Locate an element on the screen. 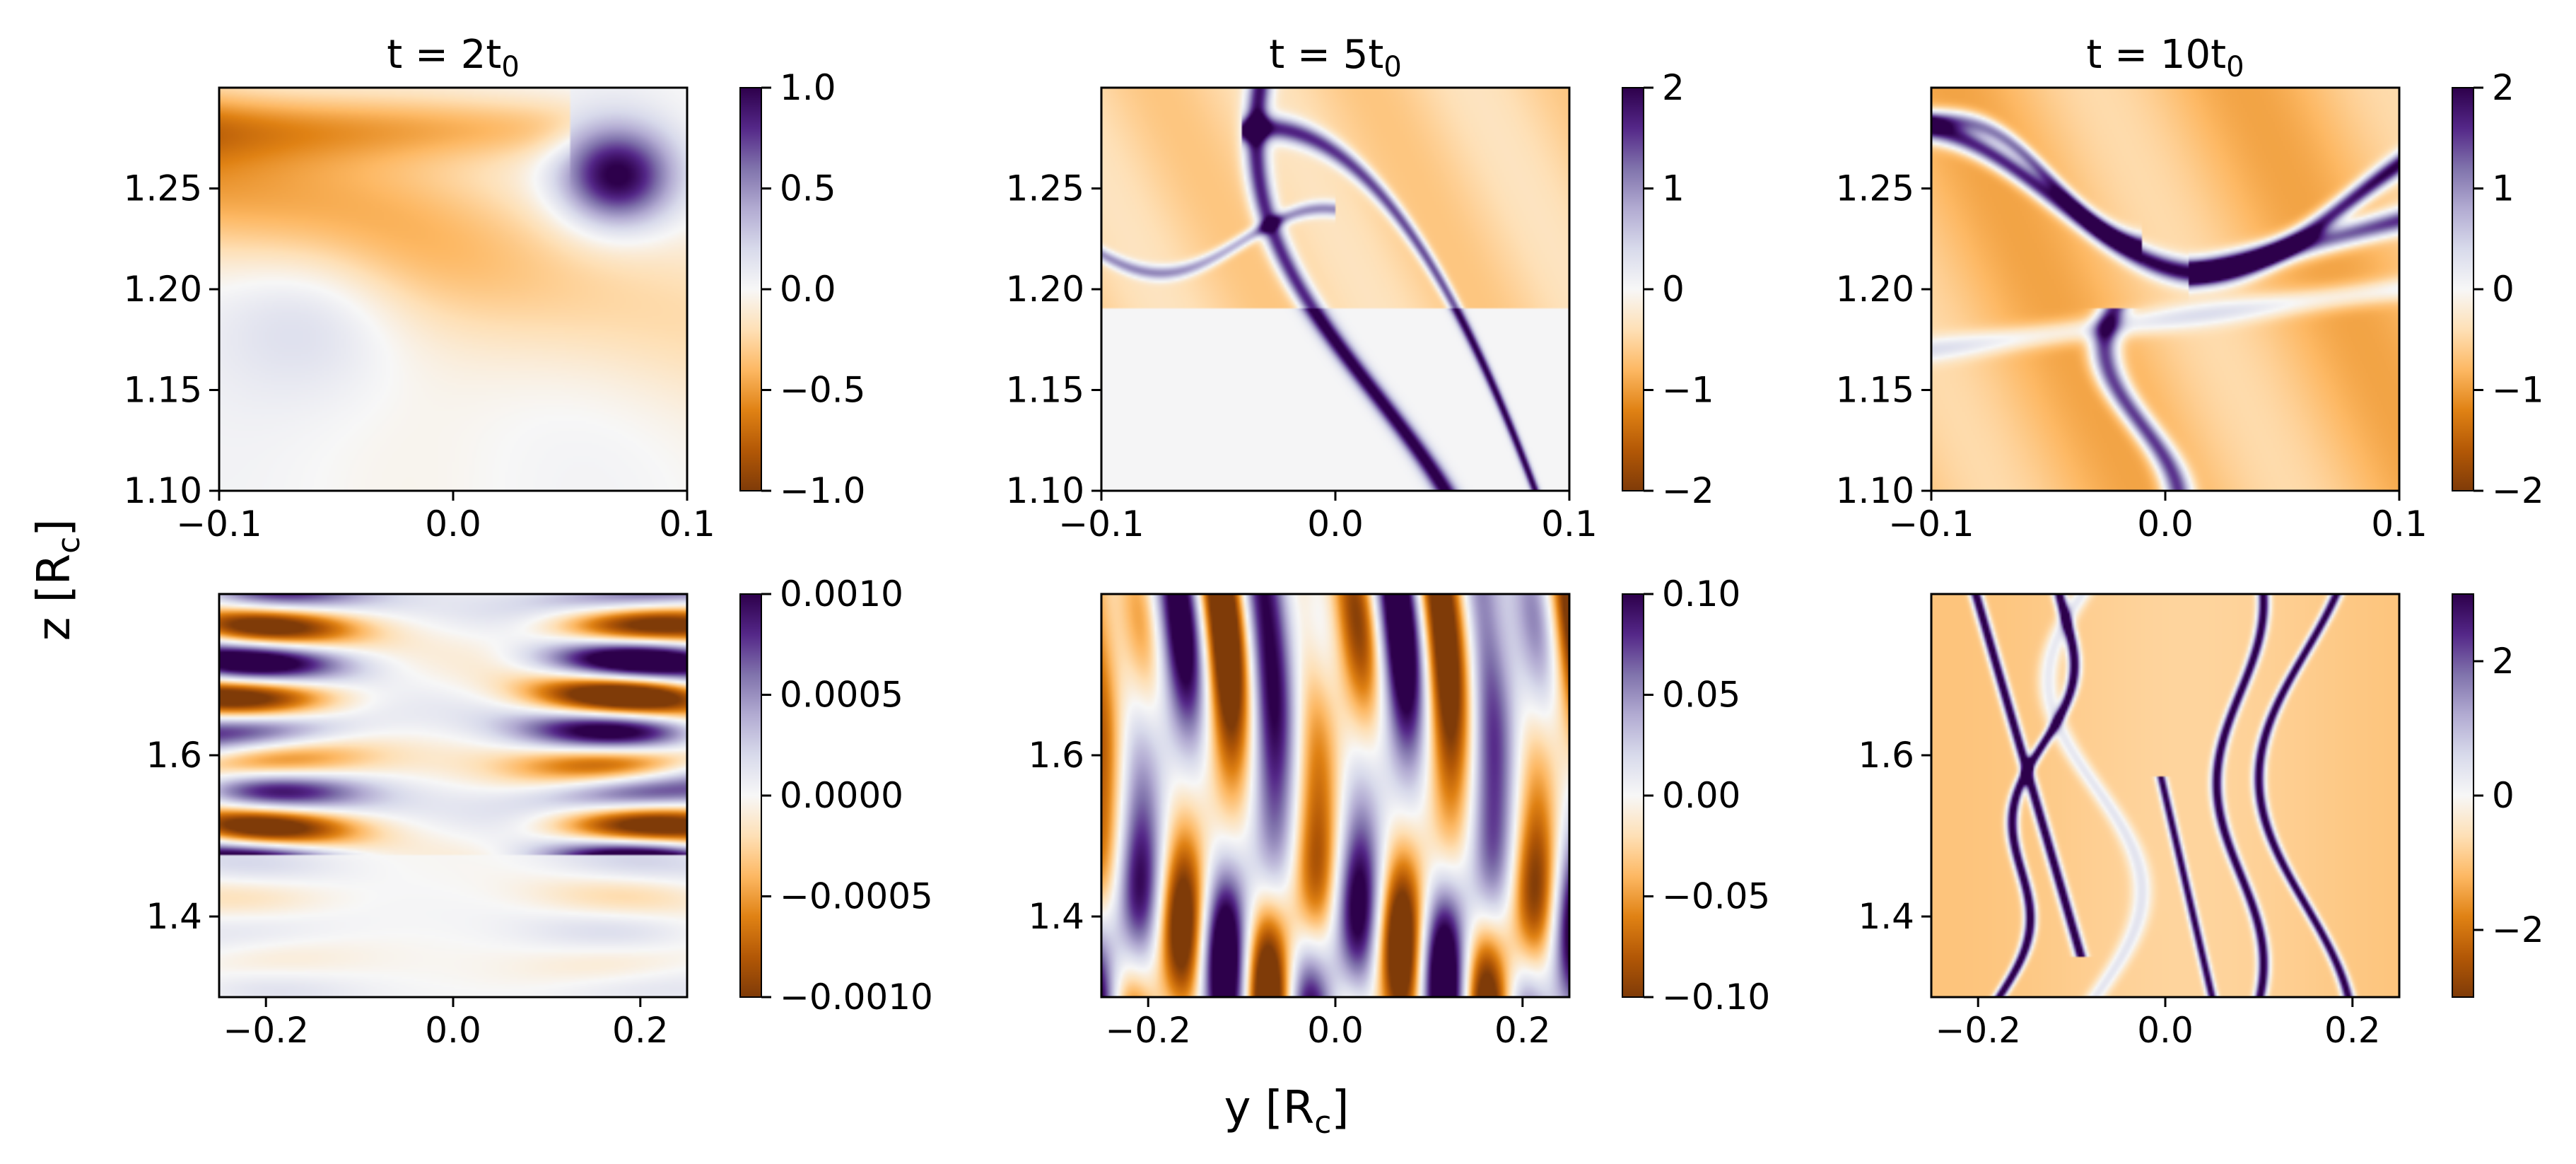  colorbar-tick-label: −0.5 is located at coordinates (823, 391).